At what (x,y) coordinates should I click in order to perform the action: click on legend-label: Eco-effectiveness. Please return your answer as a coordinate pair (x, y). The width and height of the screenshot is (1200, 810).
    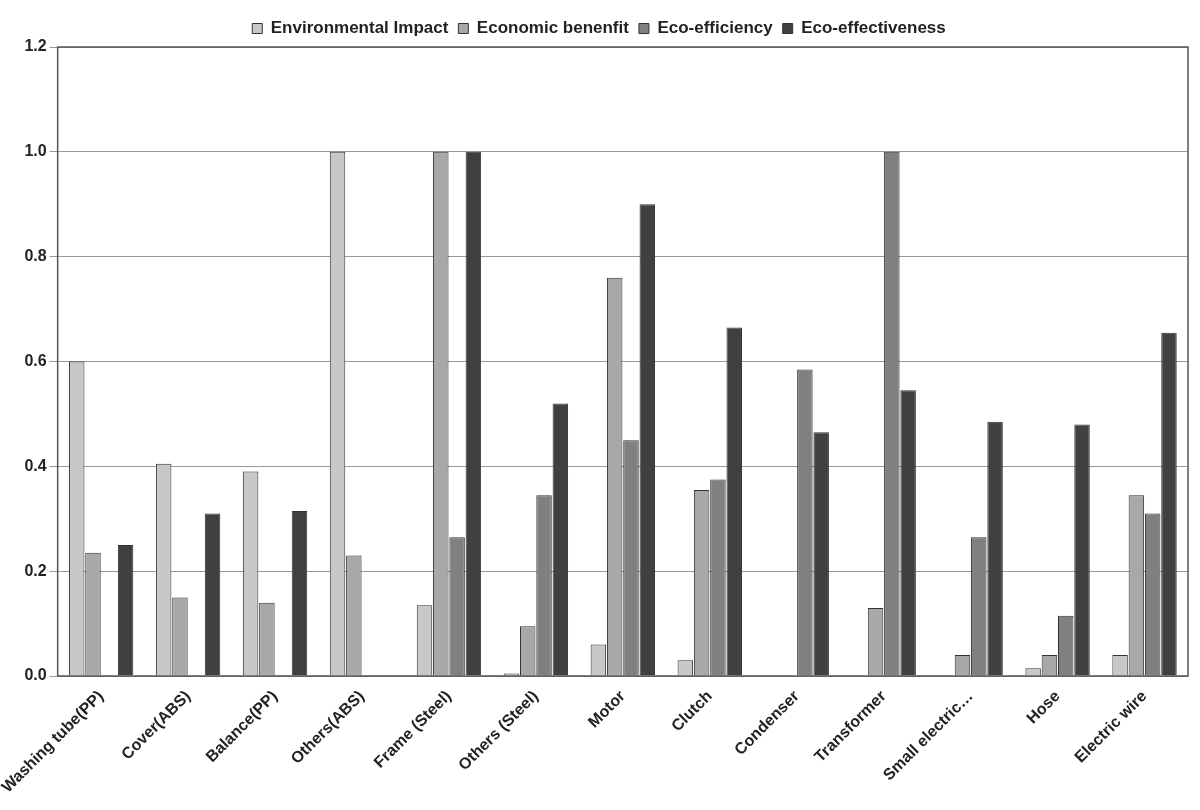
    Looking at the image, I should click on (873, 28).